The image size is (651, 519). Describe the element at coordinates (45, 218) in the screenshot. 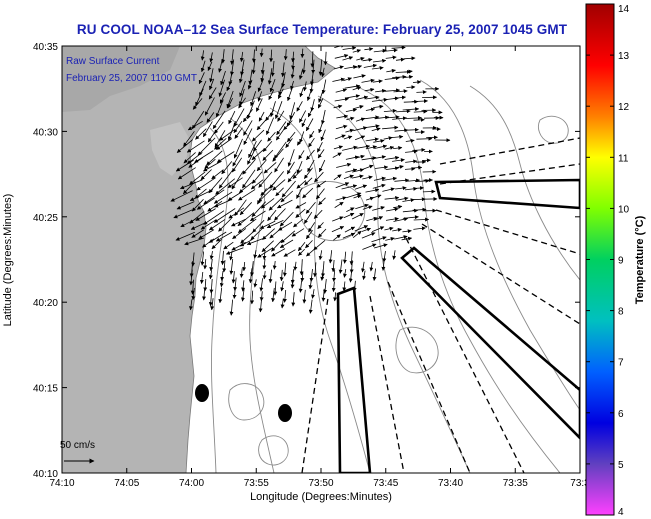

I see `y-tick-label: 40:25` at that location.